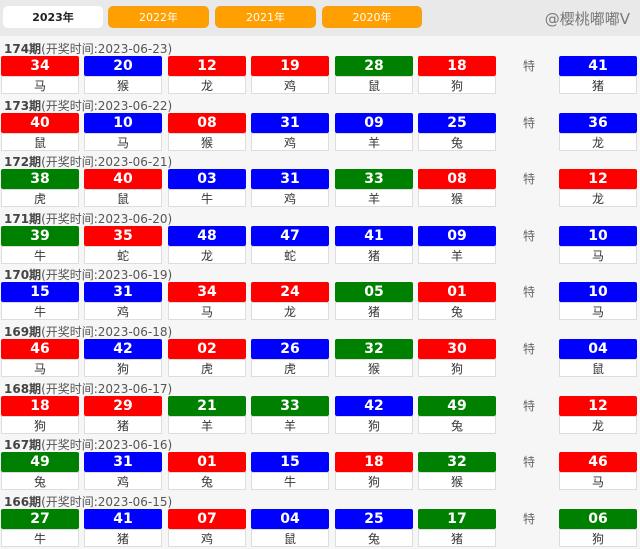 The image size is (640, 549). What do you see at coordinates (107, 275) in the screenshot?
I see `draw-time: (开奖时间:2023-06-19)` at bounding box center [107, 275].